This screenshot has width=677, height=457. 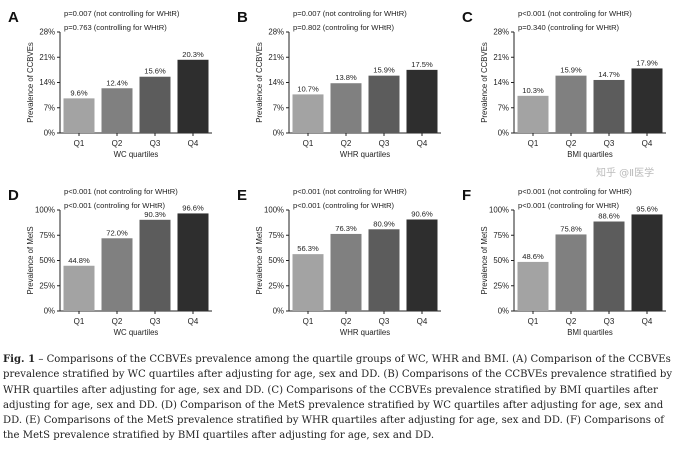 What do you see at coordinates (193, 54) in the screenshot?
I see `data-label: 20.3%` at bounding box center [193, 54].